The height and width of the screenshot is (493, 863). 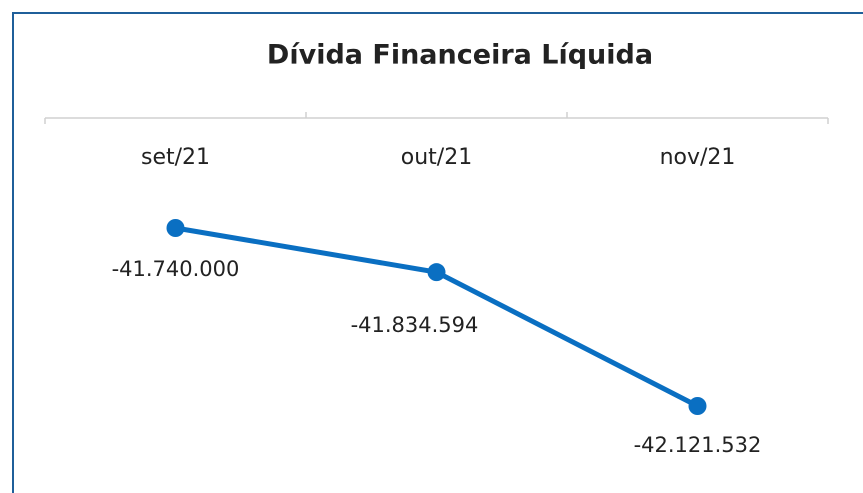 I want to click on x-tick-label: out/21, so click(x=436, y=157).